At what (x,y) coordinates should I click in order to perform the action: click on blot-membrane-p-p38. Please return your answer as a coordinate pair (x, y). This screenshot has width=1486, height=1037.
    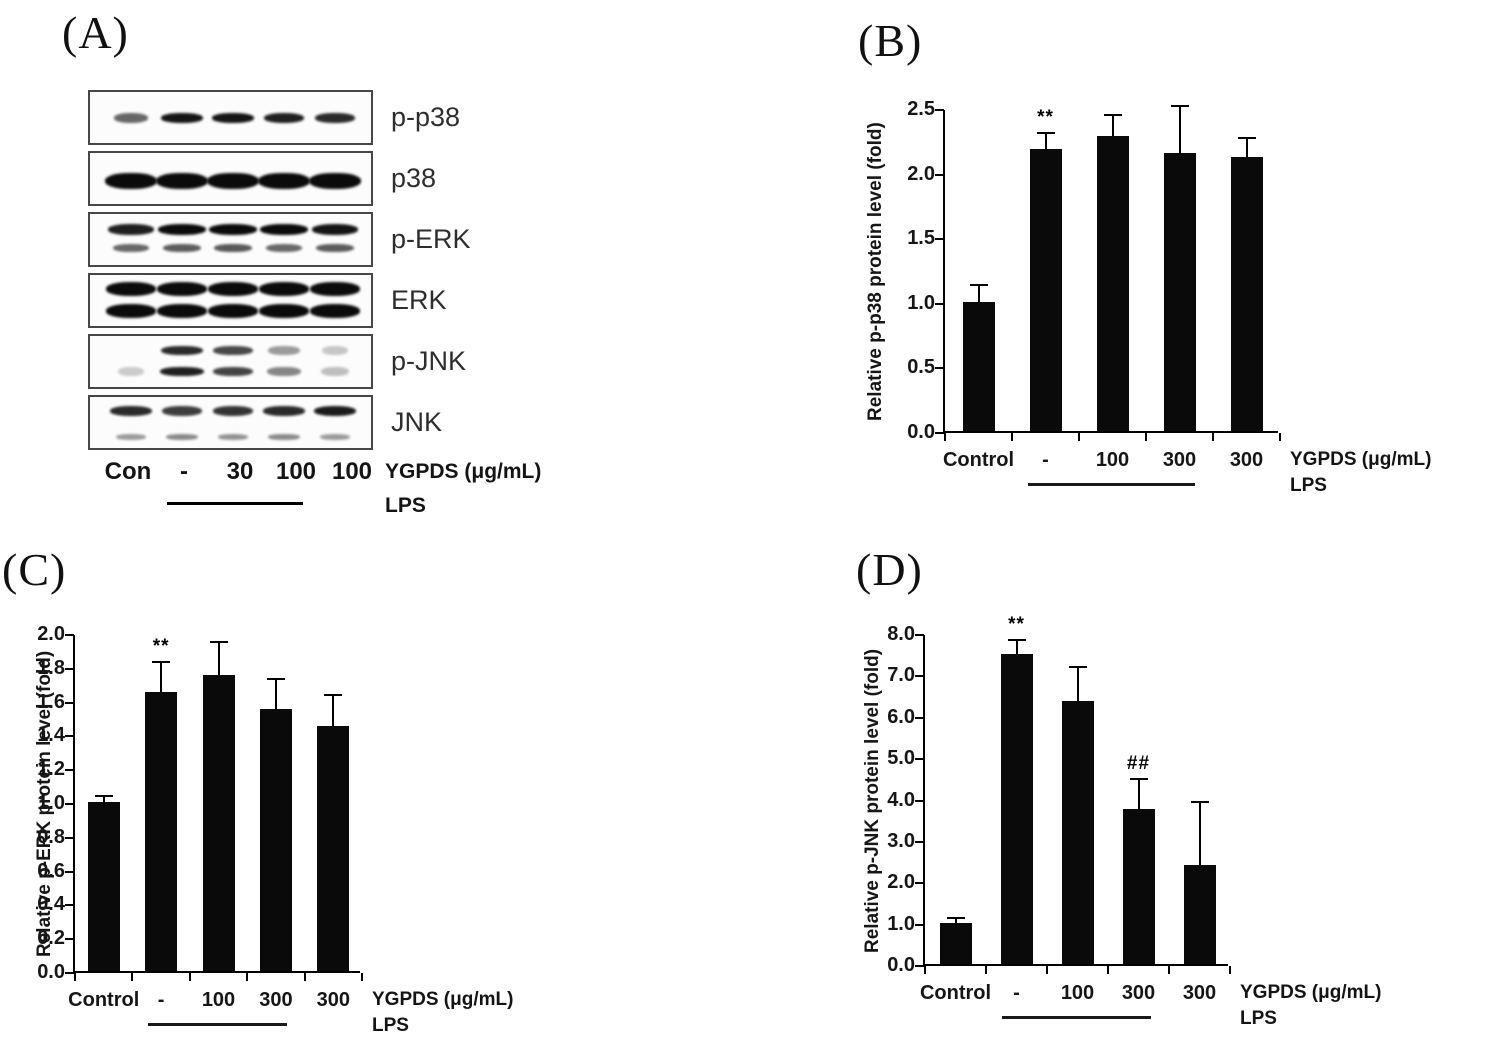
    Looking at the image, I should click on (230, 117).